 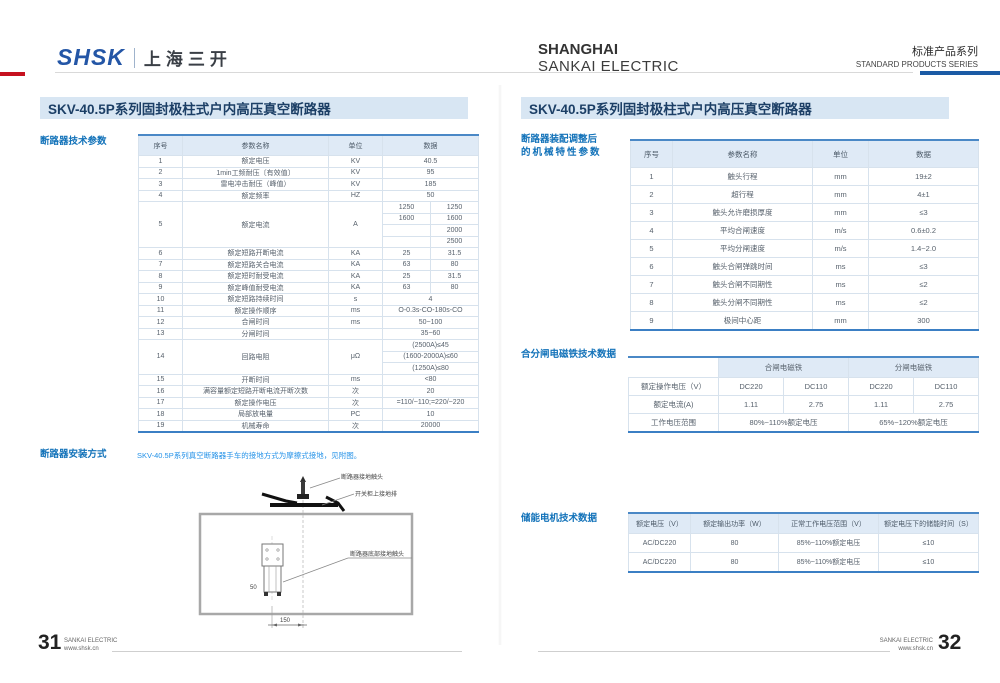 I want to click on component-top, so click(x=272, y=555).